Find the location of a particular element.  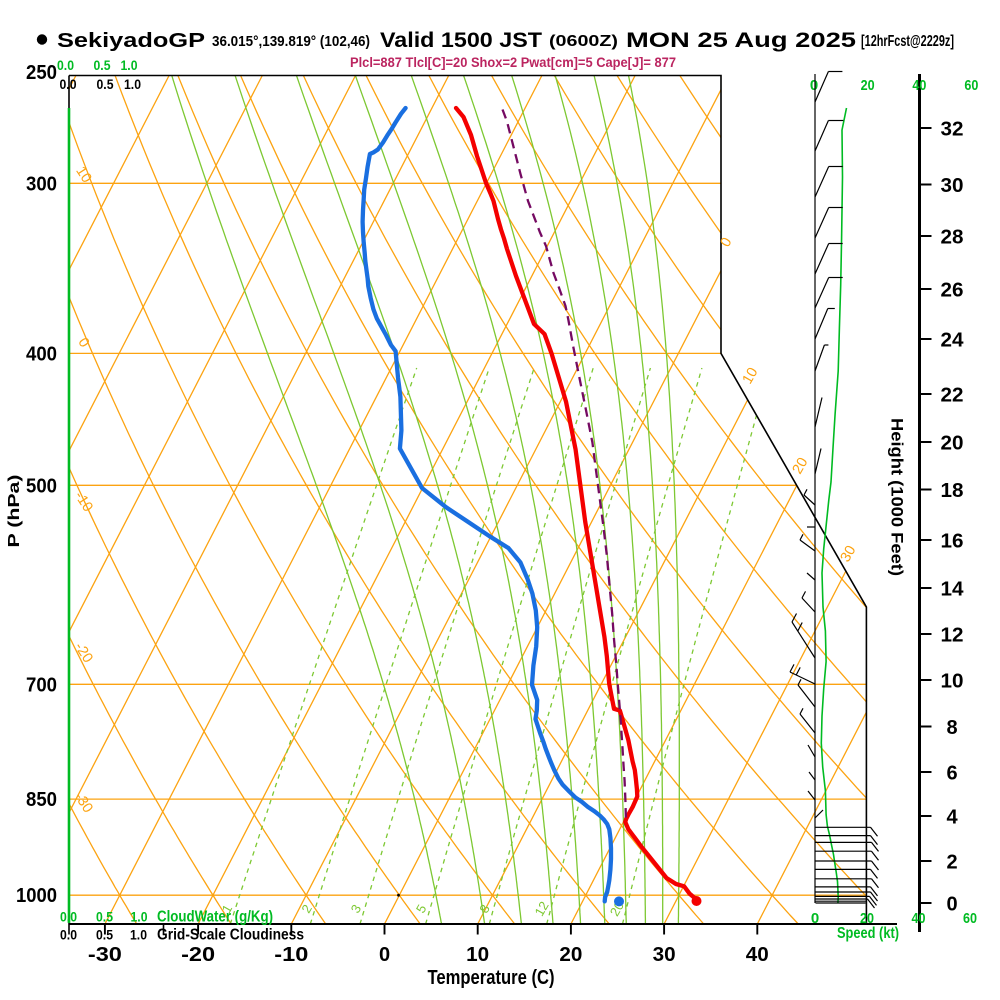

svg-text: 4 is located at coordinates (952, 818).